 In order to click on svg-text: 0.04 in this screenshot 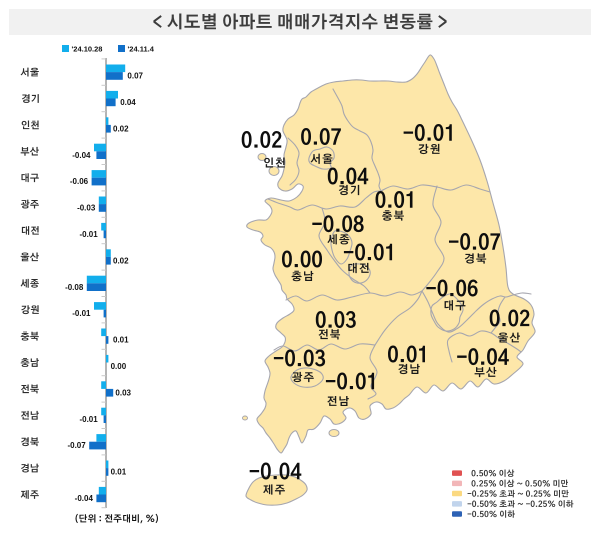, I will do `click(128, 102)`.